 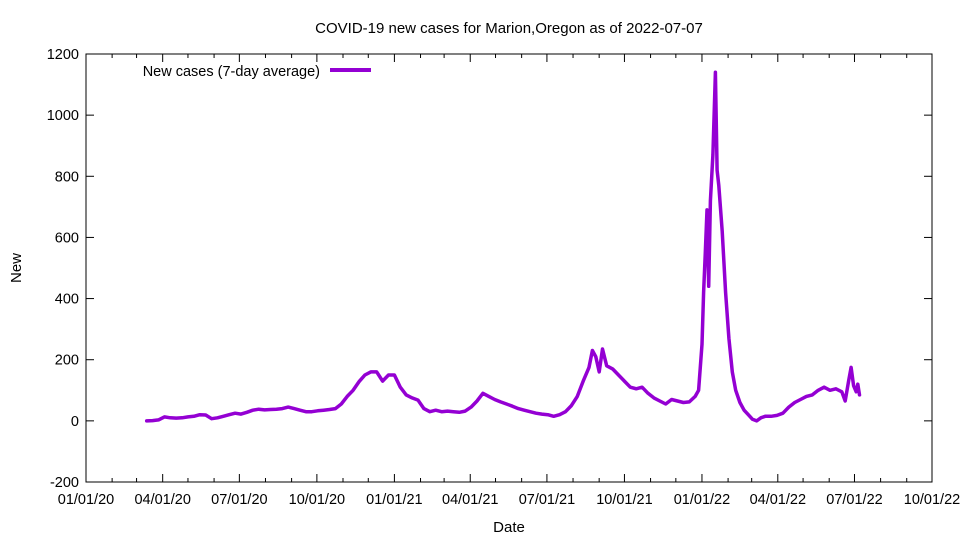 What do you see at coordinates (702, 500) in the screenshot?
I see `x-tick-label: 01/01/22` at bounding box center [702, 500].